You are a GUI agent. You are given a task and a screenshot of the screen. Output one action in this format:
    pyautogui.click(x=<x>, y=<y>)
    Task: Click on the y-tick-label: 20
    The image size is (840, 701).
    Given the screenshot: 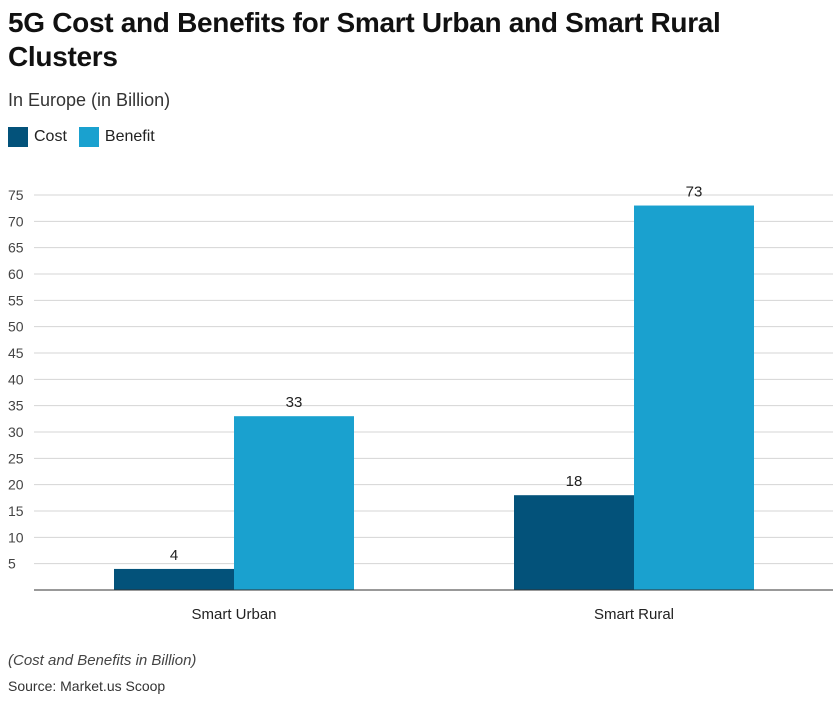 What is the action you would take?
    pyautogui.click(x=16, y=485)
    